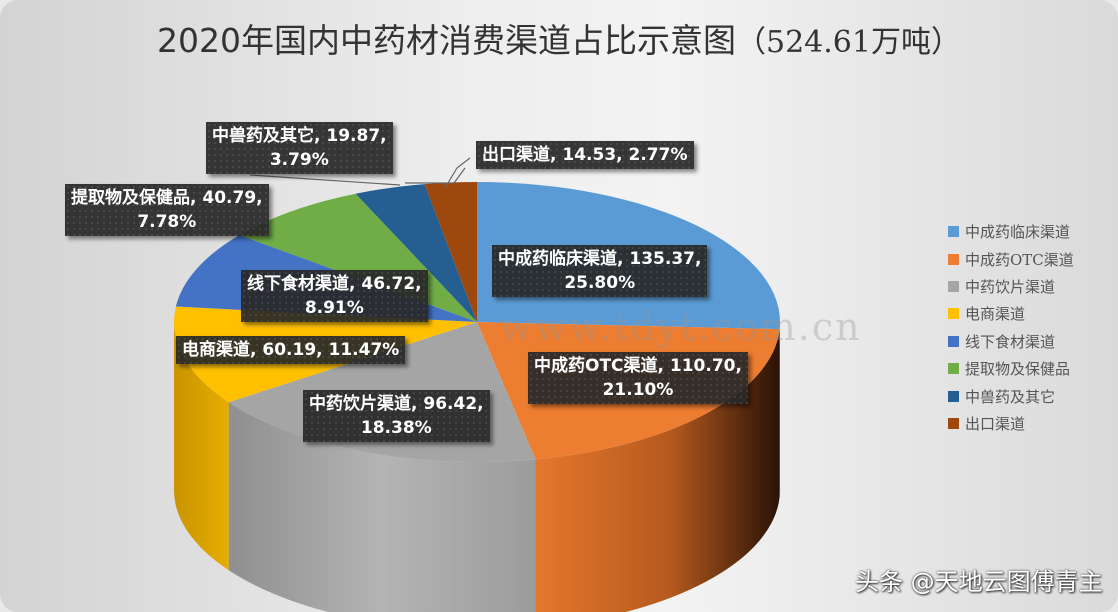  I want to click on legend-item: 中药饮片渠道, so click(1028, 286).